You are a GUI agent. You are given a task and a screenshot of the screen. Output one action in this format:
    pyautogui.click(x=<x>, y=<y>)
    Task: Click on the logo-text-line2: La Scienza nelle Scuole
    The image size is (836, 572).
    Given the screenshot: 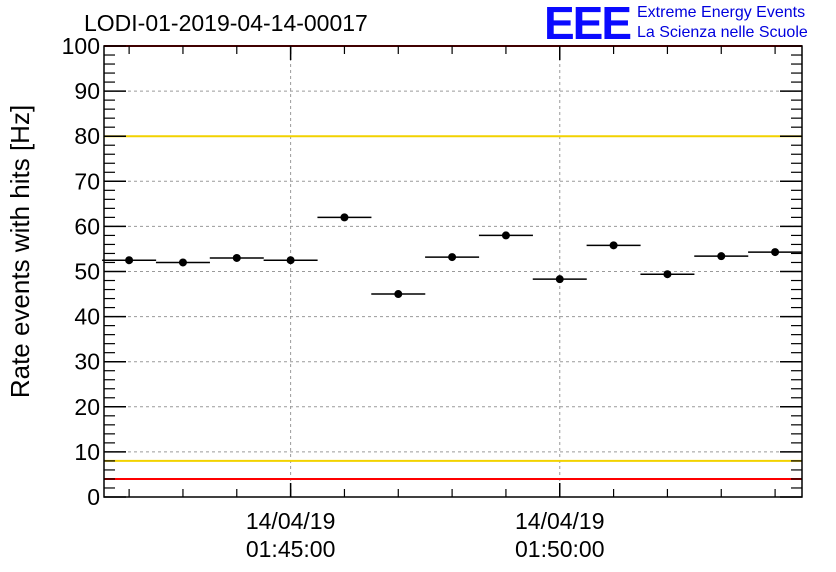 What is the action you would take?
    pyautogui.click(x=722, y=32)
    